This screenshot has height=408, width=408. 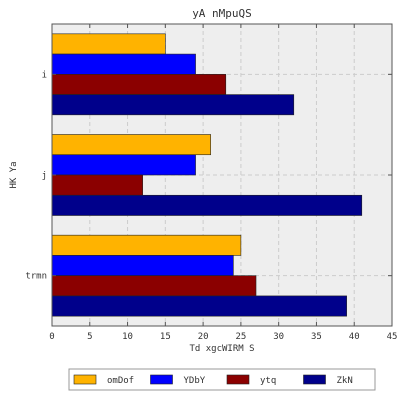 I want to click on legend-label-omDof: omDof, so click(x=120, y=381).